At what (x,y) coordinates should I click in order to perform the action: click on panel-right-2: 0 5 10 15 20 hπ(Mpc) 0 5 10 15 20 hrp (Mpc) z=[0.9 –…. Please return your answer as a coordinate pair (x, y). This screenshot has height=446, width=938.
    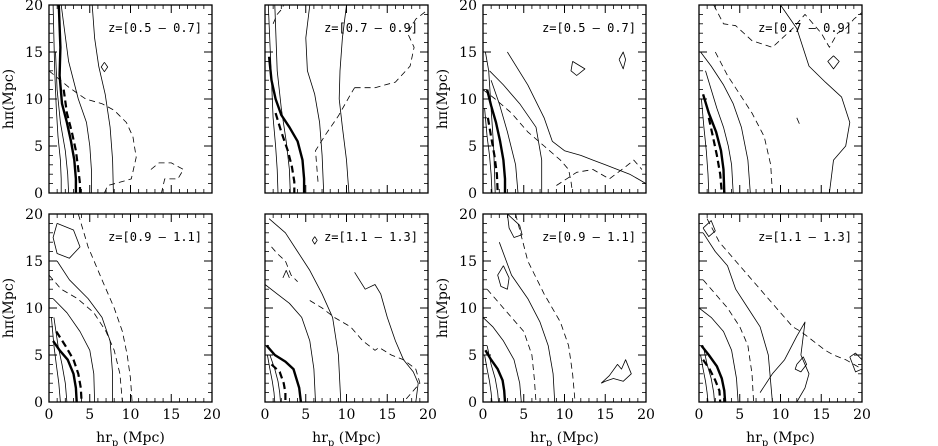
    Looking at the image, I should click on (545, 326).